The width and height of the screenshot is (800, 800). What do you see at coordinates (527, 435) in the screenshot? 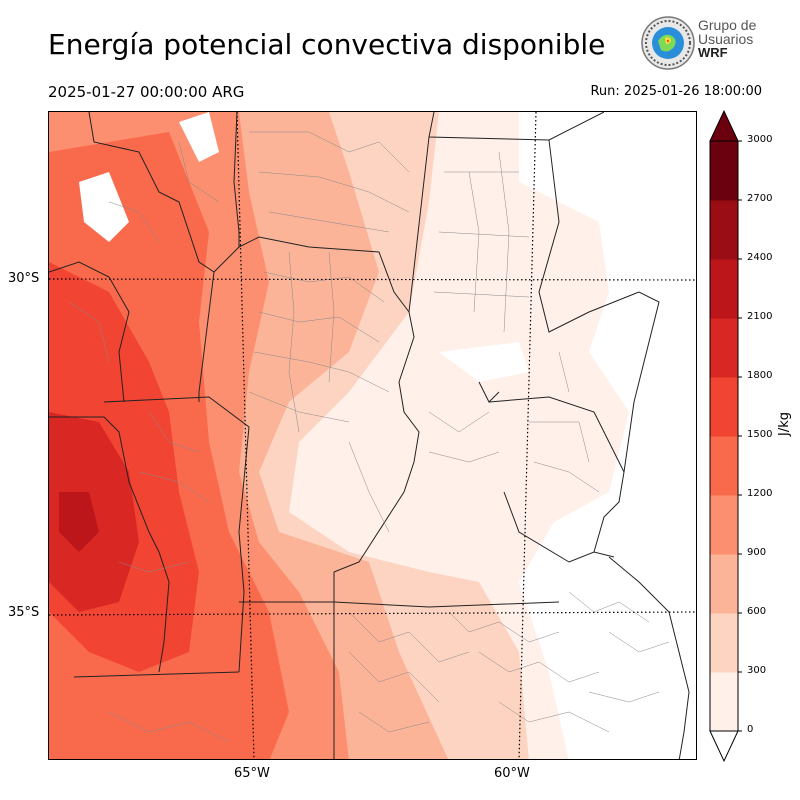
I see `gridline-60w` at bounding box center [527, 435].